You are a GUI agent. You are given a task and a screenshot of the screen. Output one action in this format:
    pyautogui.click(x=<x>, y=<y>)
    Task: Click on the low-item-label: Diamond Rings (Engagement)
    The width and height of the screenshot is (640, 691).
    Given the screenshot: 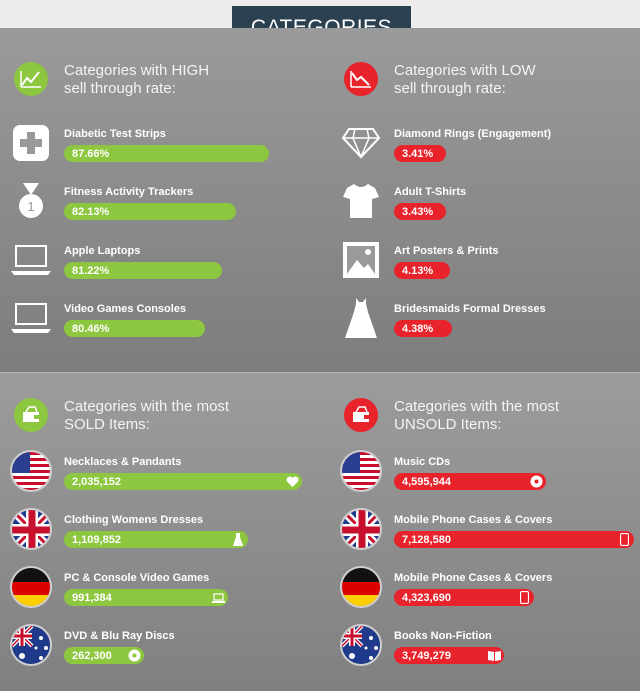 What is the action you would take?
    pyautogui.click(x=473, y=134)
    